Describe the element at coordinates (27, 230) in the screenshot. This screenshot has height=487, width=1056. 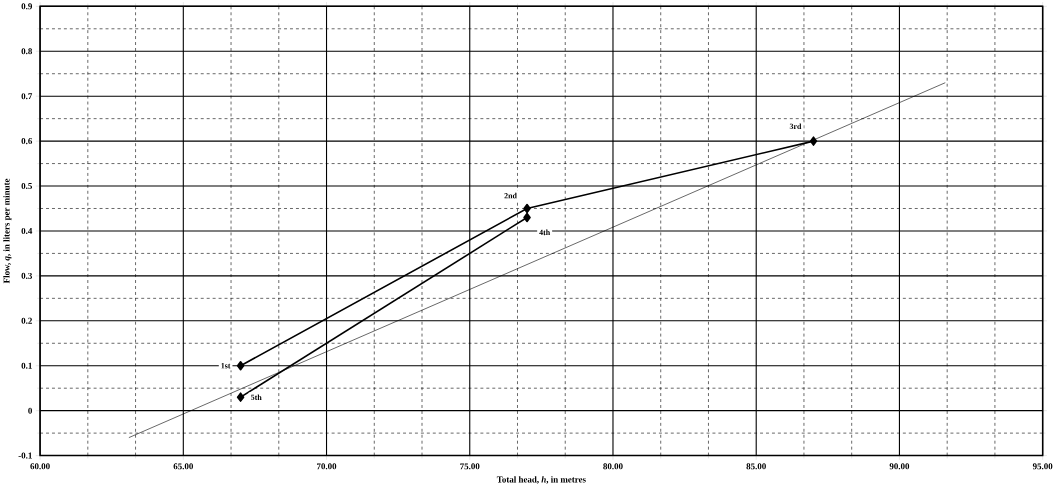
I see `y-tick-label: 0.4` at that location.